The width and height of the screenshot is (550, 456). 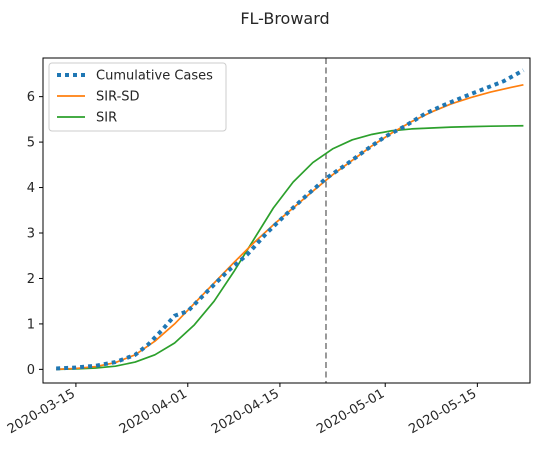 What do you see at coordinates (31, 234) in the screenshot?
I see `y-tick-label: 3` at bounding box center [31, 234].